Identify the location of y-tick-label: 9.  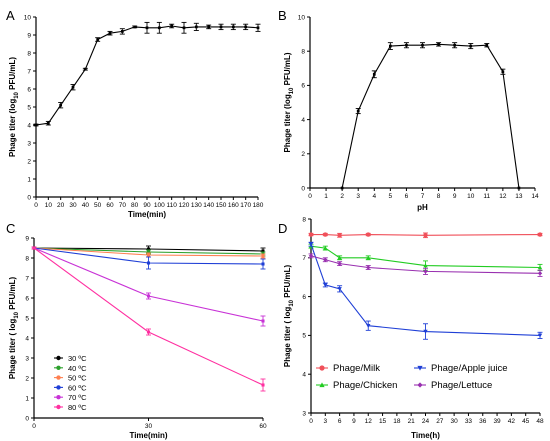
(29, 35).